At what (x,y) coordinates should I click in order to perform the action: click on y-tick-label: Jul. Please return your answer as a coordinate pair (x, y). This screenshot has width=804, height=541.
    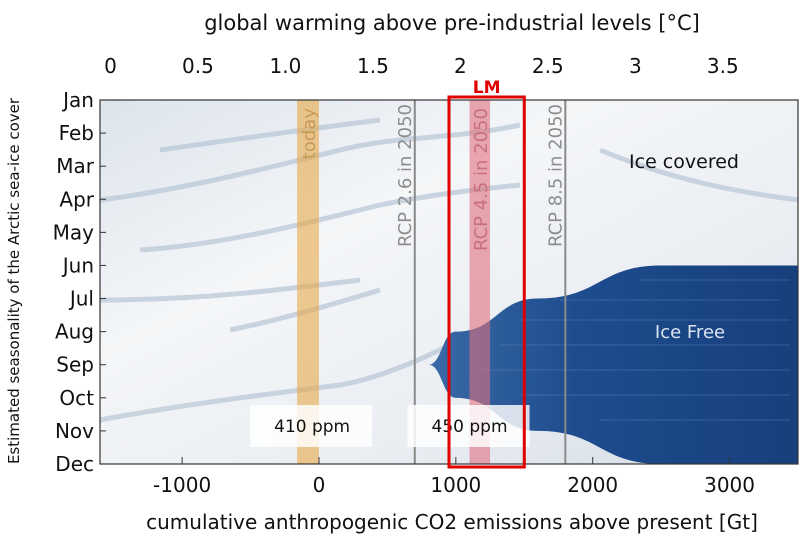
    Looking at the image, I should click on (81, 299).